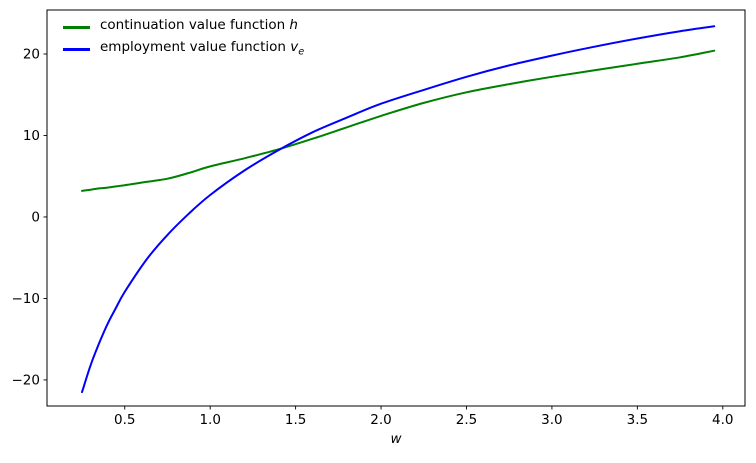  Describe the element at coordinates (76, 27) in the screenshot. I see `legend-line-continuation-value` at that location.